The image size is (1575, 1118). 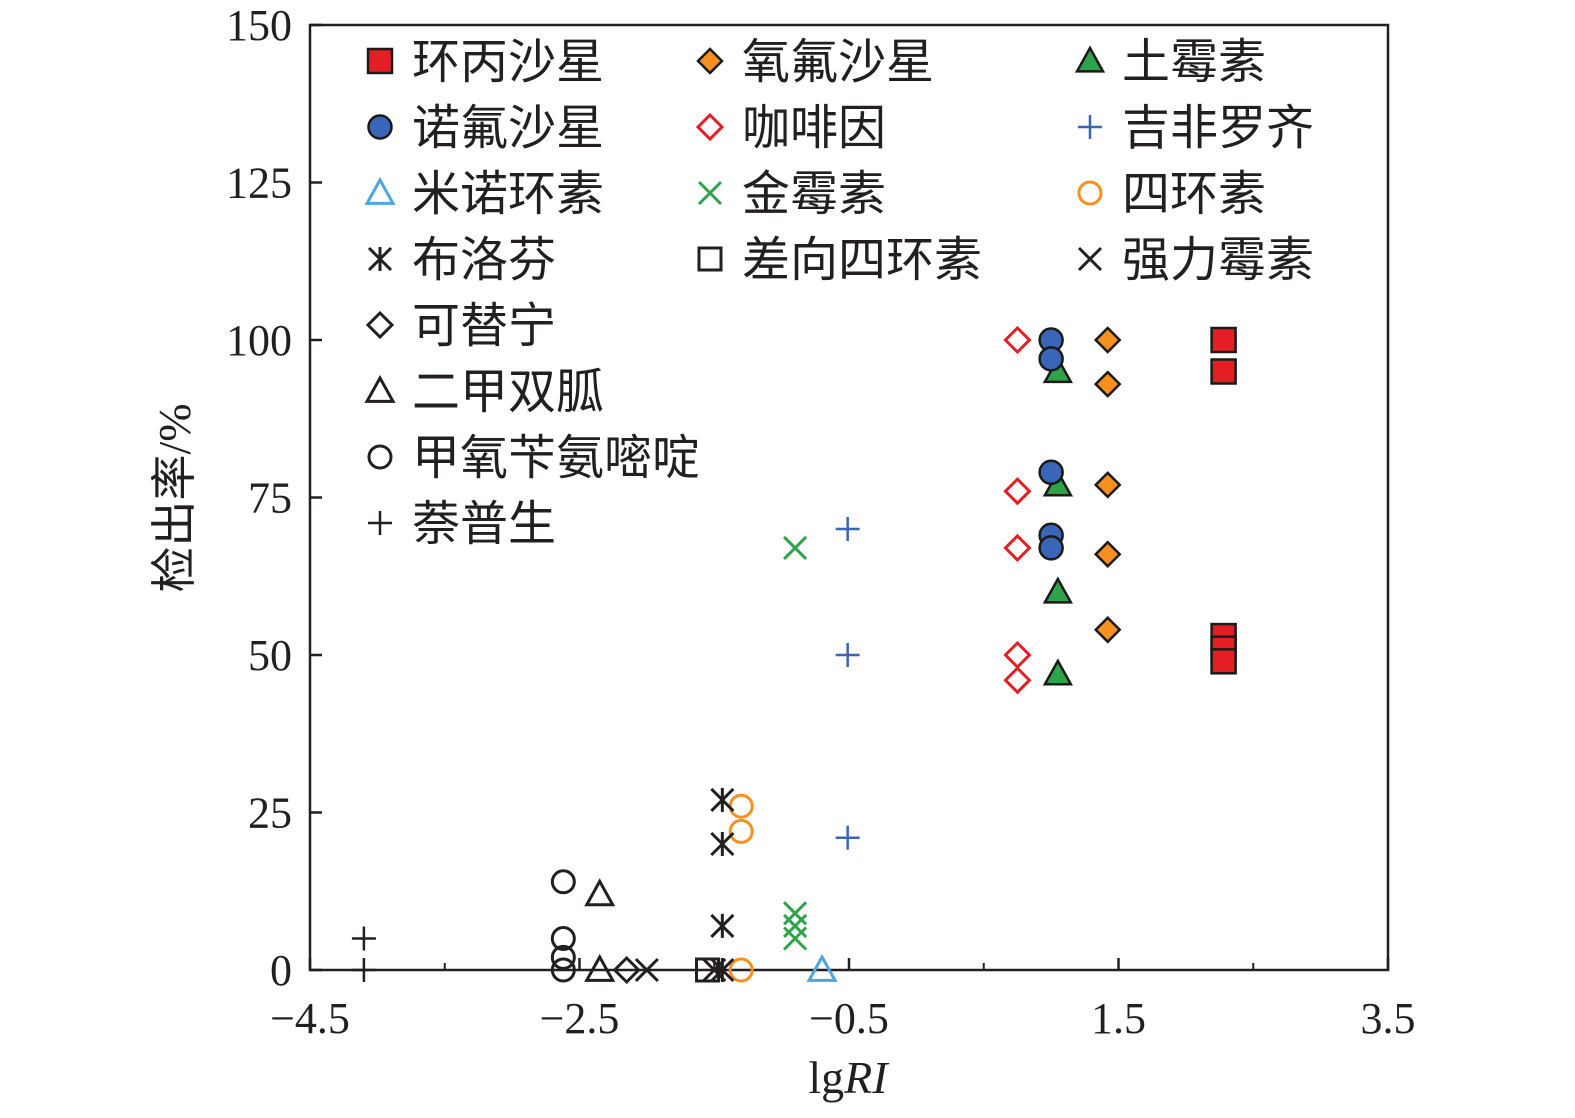 I want to click on legend-item: 萘普生, so click(x=462, y=524).